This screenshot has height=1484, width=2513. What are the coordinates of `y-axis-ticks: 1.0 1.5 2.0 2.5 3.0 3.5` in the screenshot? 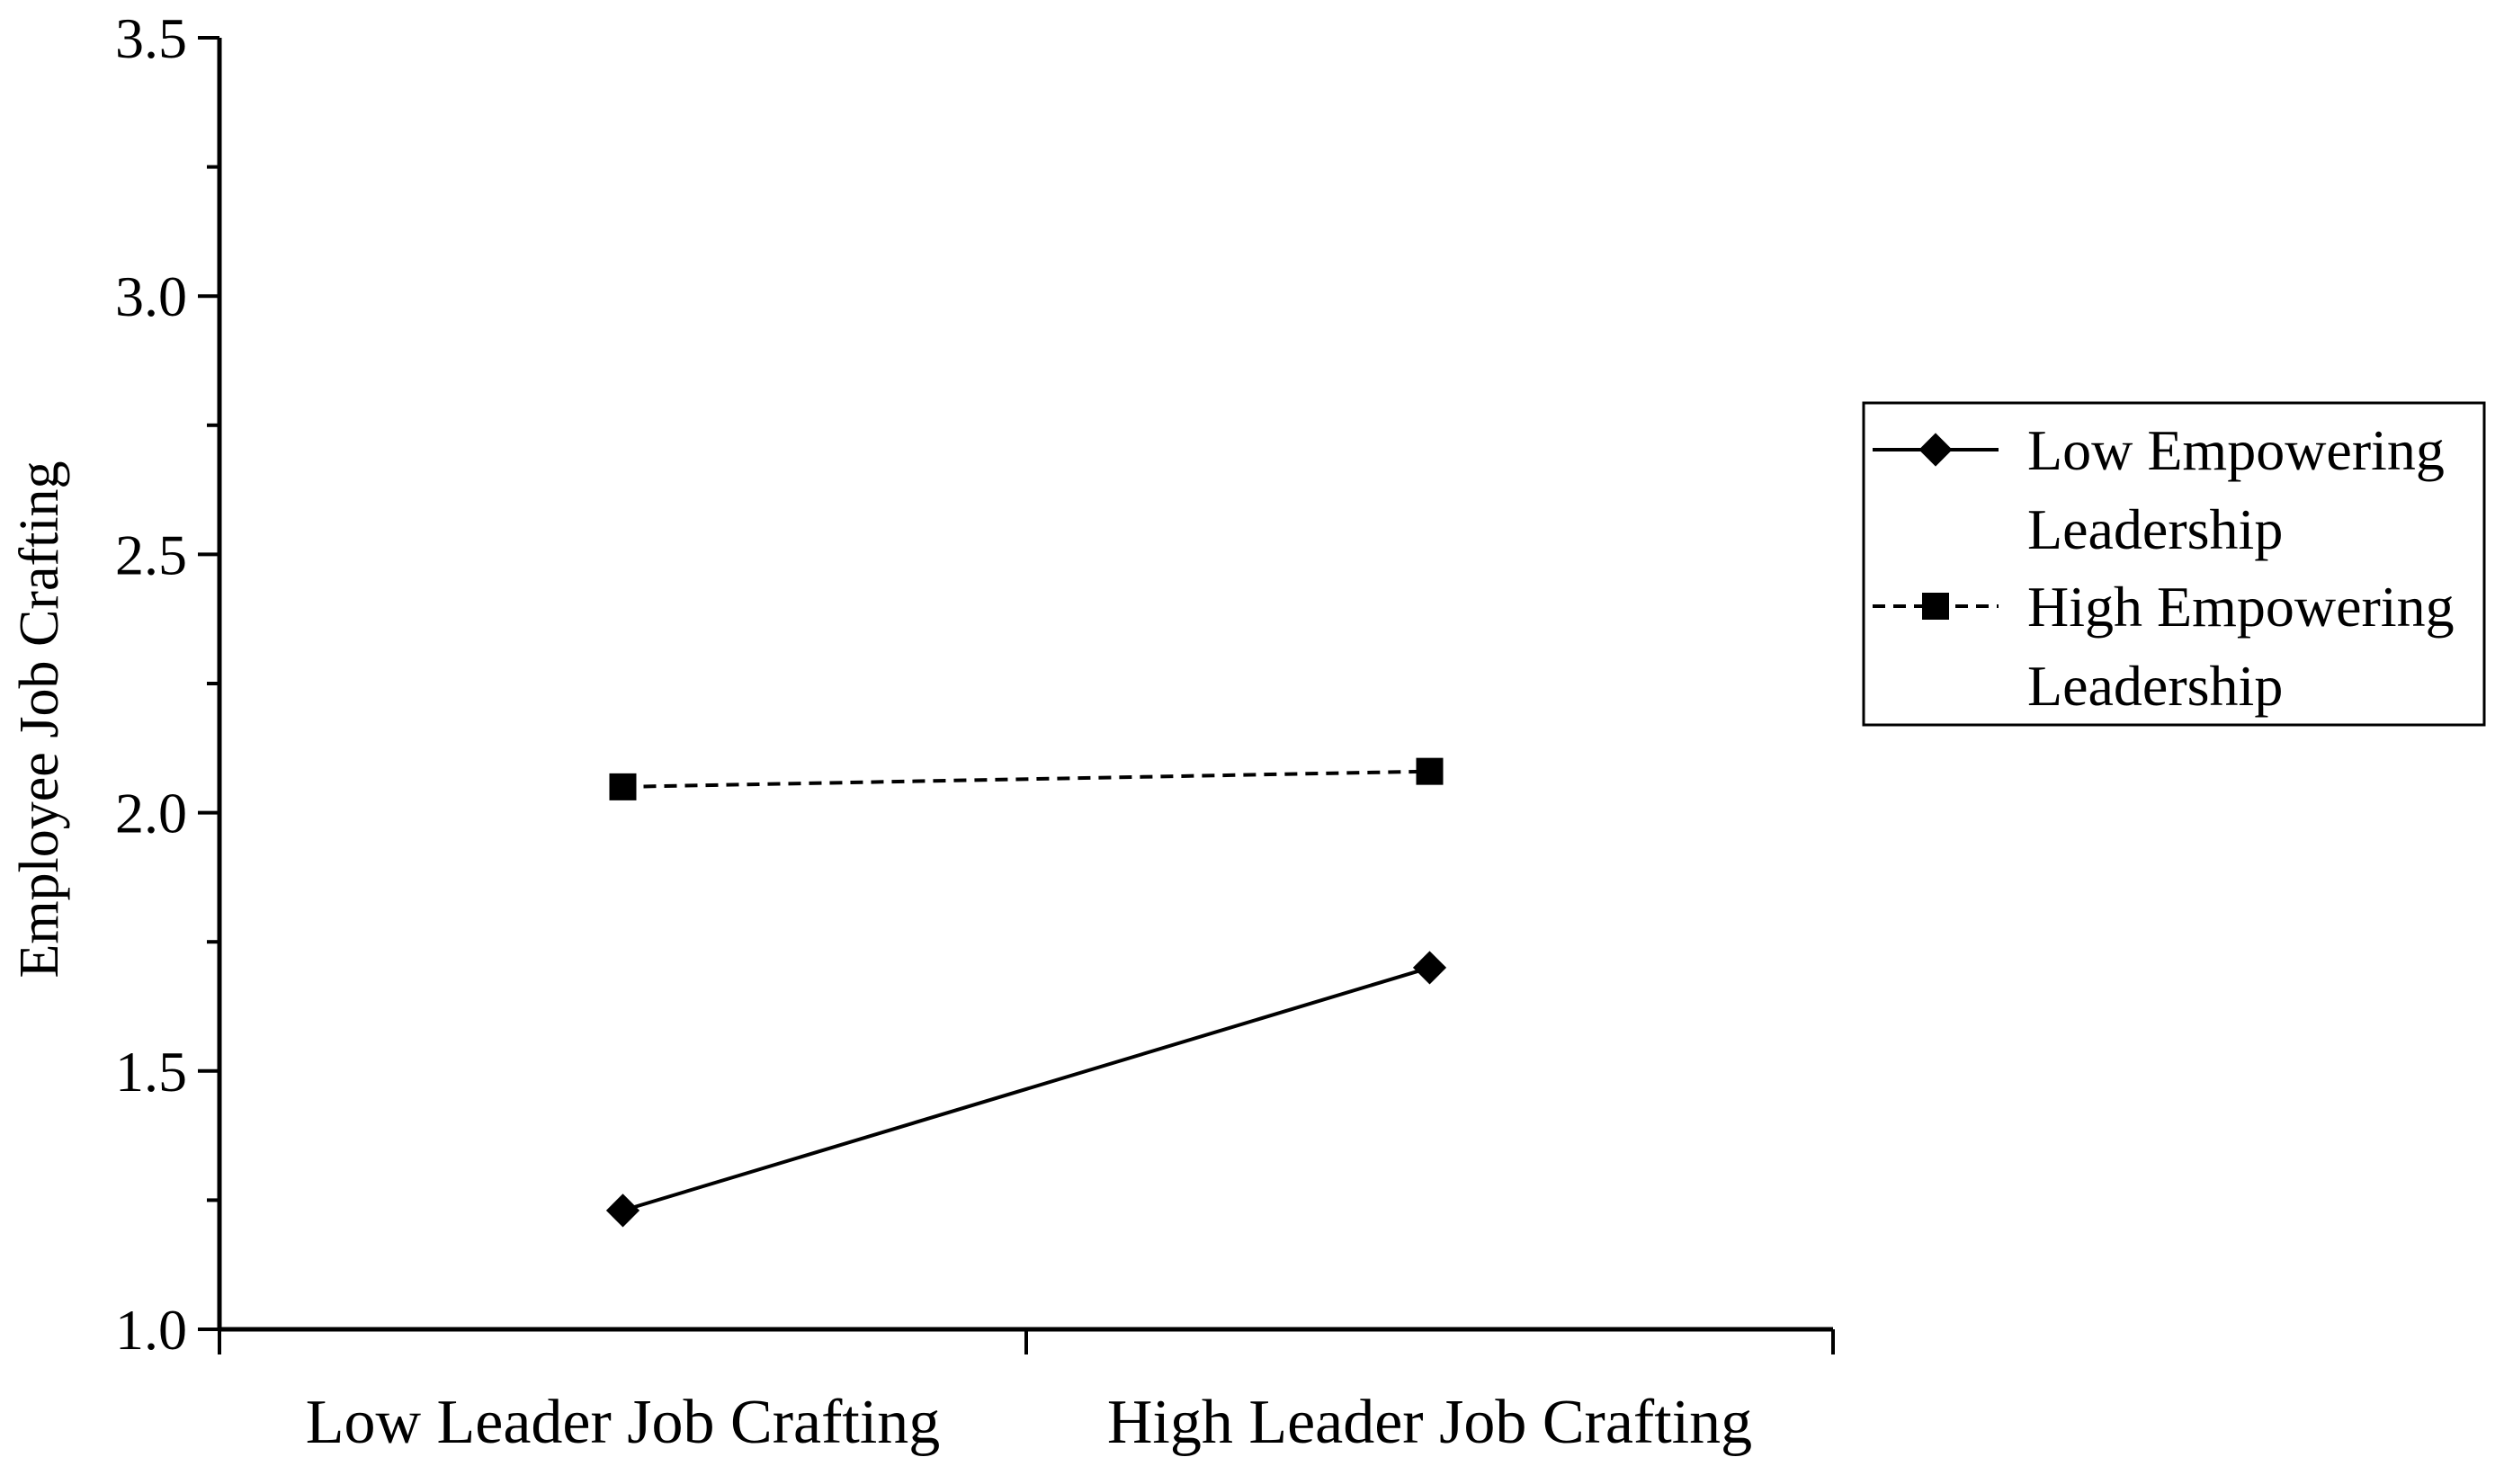 It's located at (167, 684).